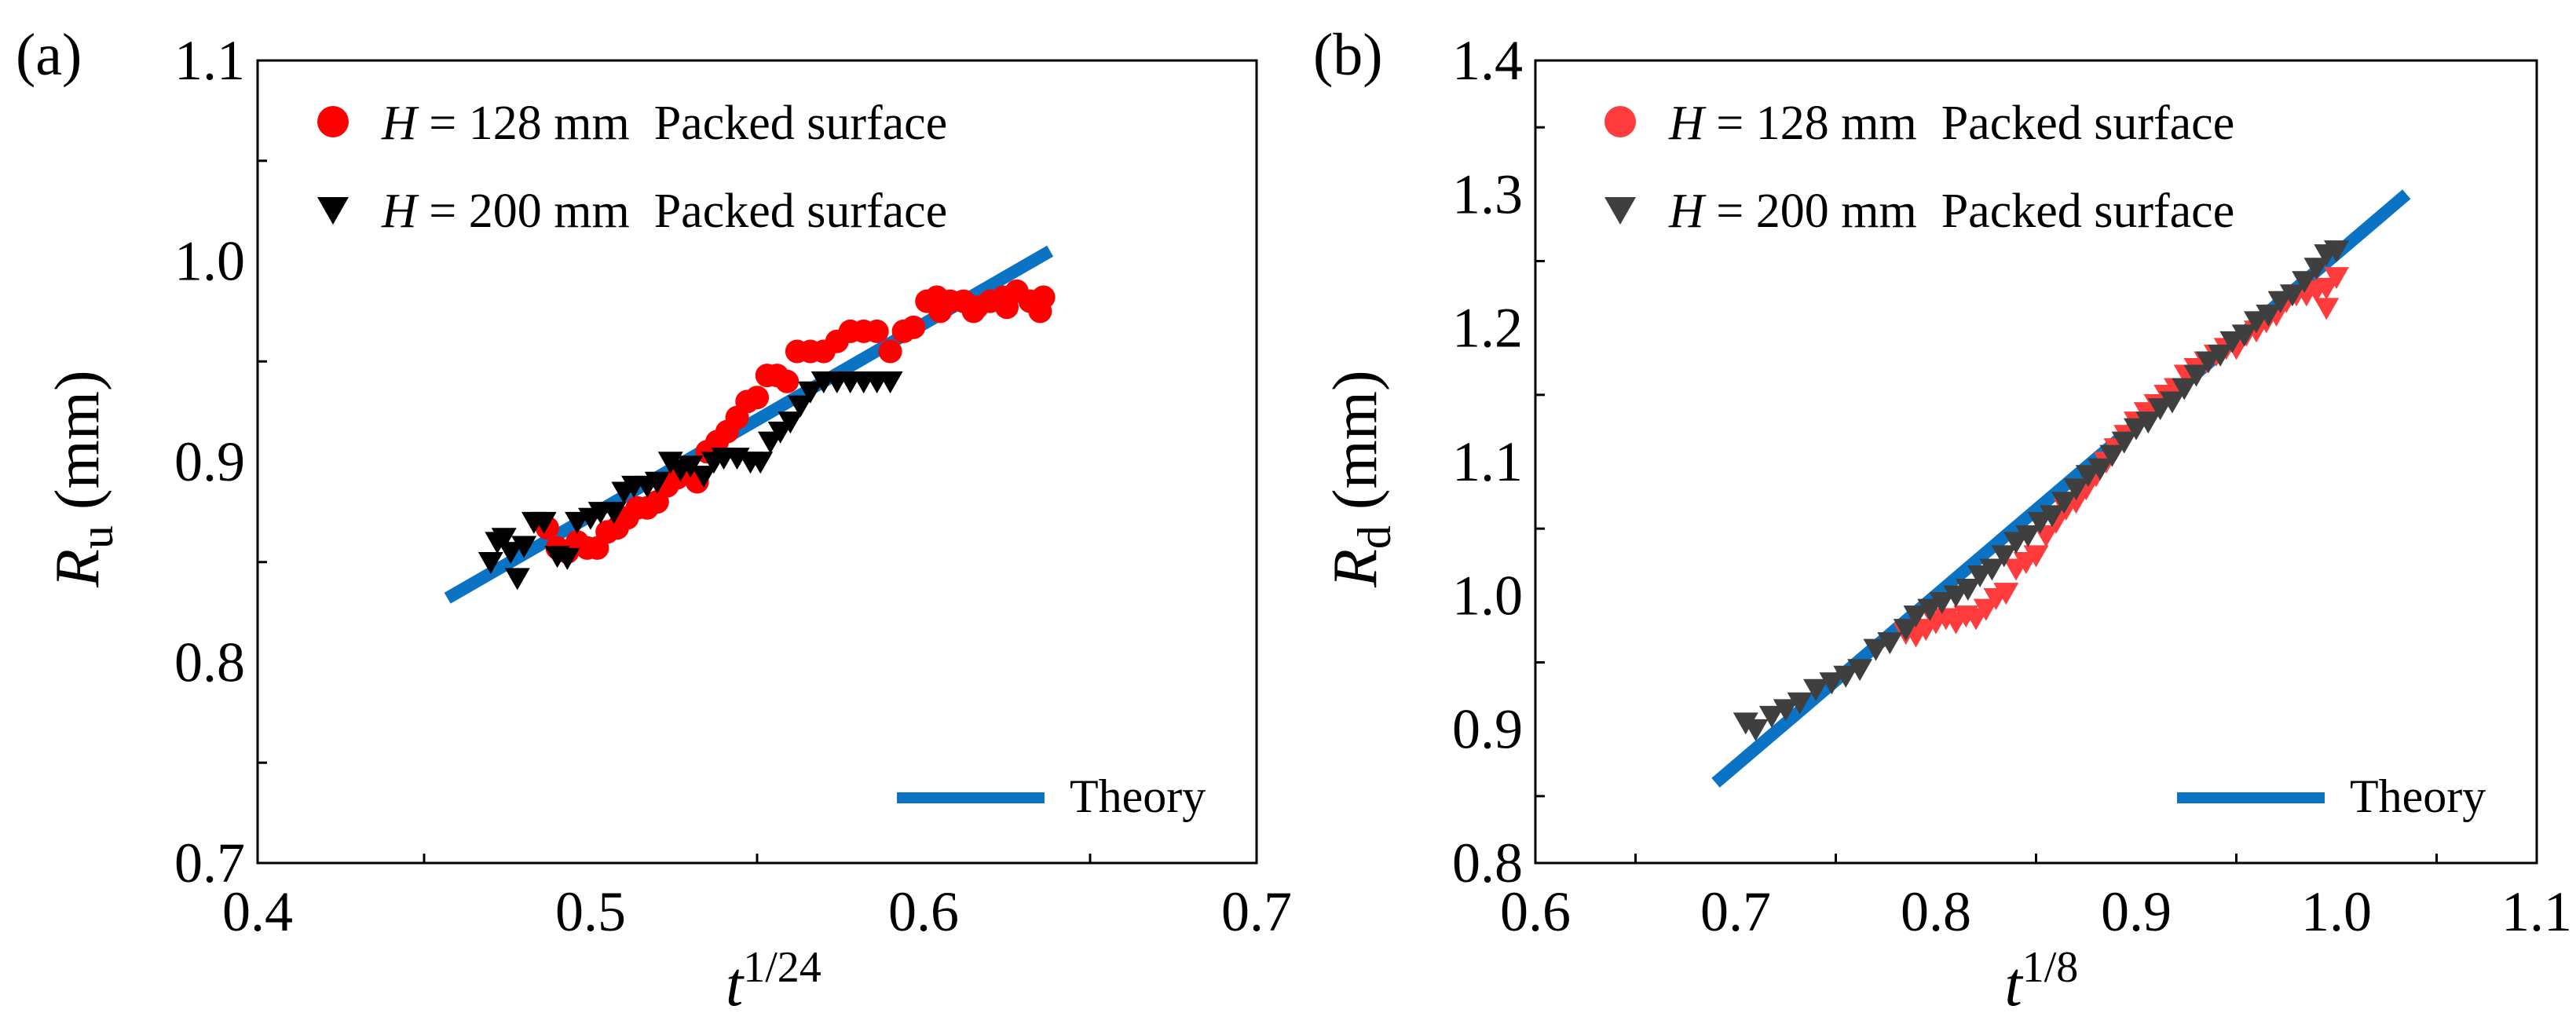 Image resolution: width=2576 pixels, height=1024 pixels. Describe the element at coordinates (333, 211) in the screenshot. I see `legend-marker-triangle` at that location.